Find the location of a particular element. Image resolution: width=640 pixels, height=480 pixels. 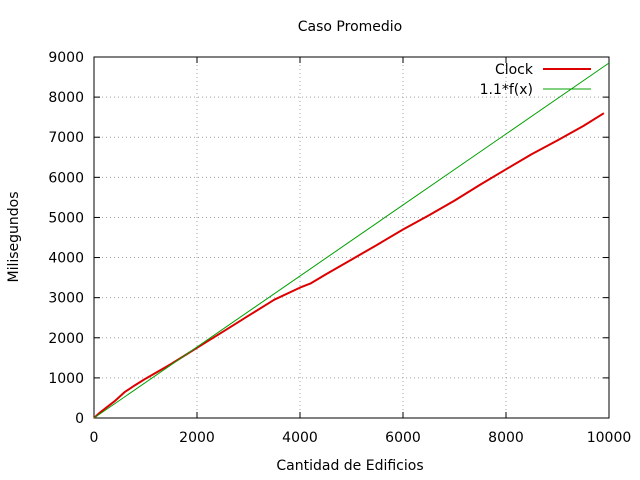

x-tick-label: 8000 is located at coordinates (506, 438).